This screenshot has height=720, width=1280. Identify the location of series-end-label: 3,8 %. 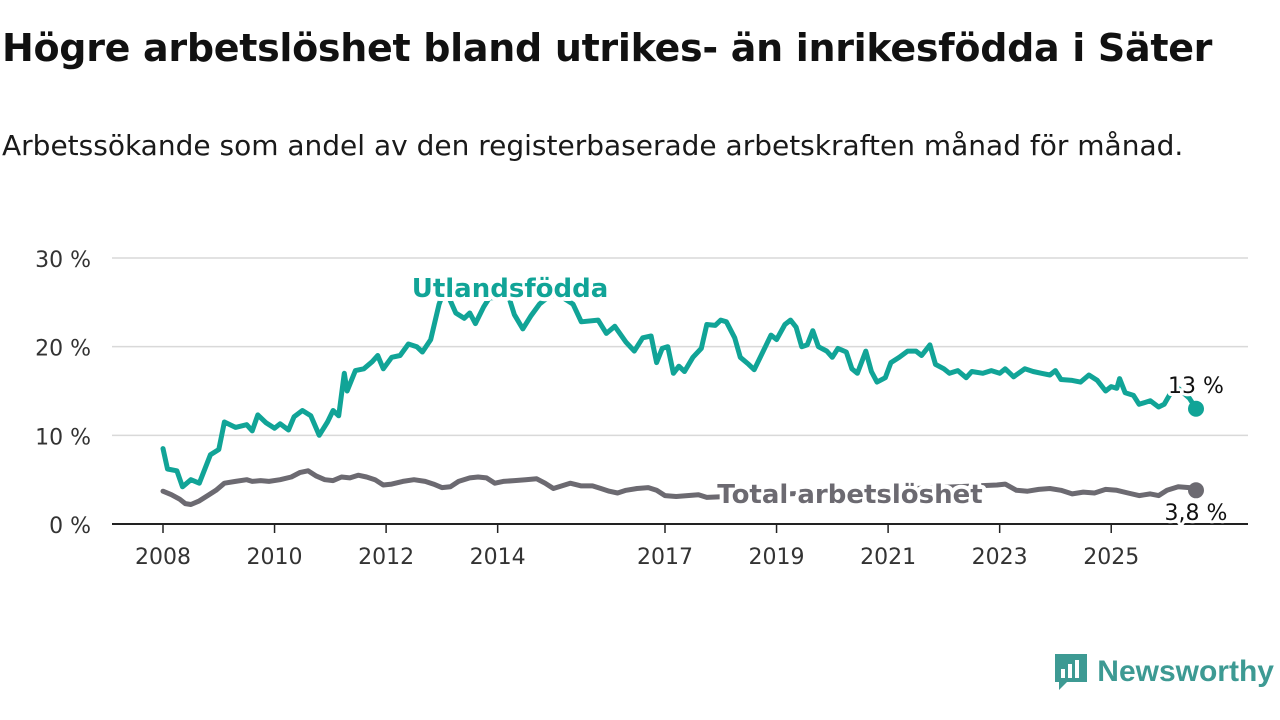
(1196, 513).